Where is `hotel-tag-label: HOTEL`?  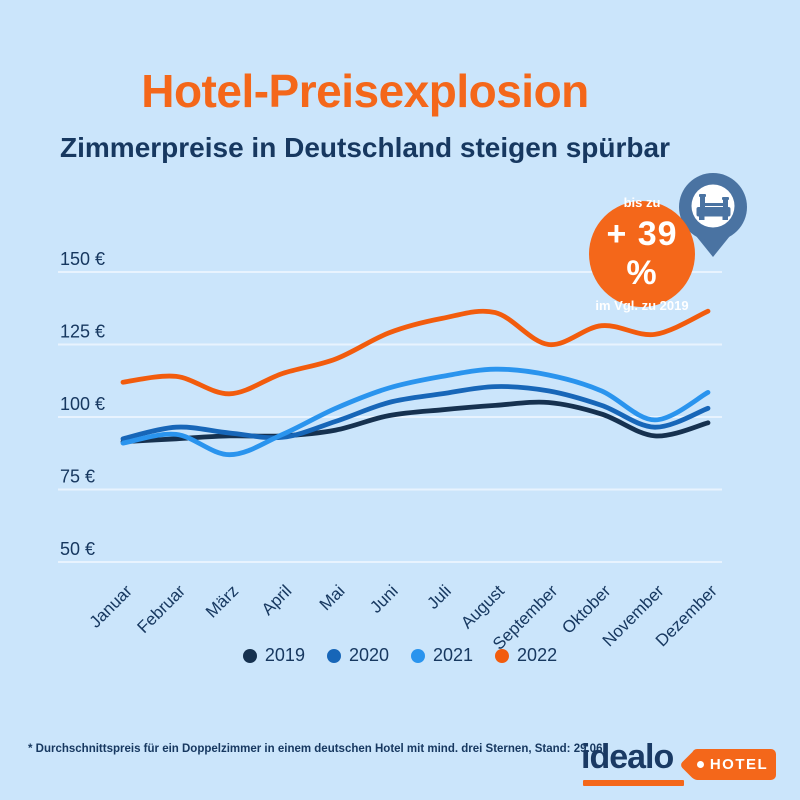 hotel-tag-label: HOTEL is located at coordinates (739, 764).